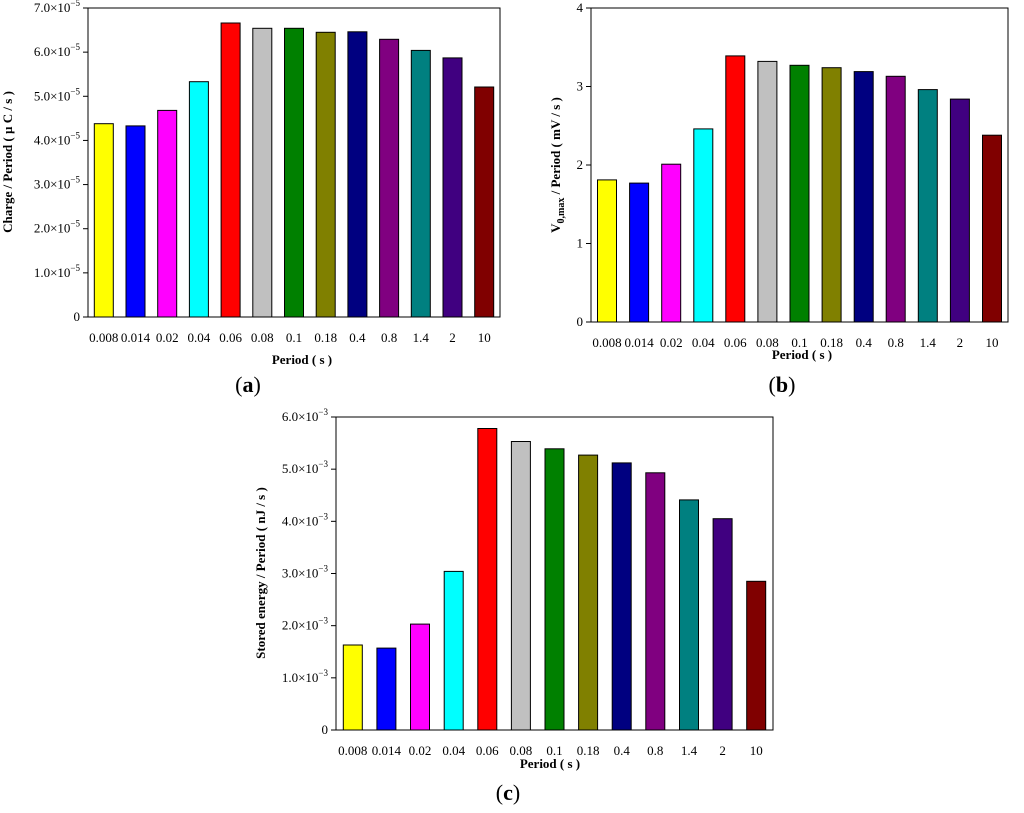 This screenshot has height=813, width=1024. Describe the element at coordinates (57, 94) in the screenshot. I see `y-tick-label: 5.0×10⁻⁵` at that location.